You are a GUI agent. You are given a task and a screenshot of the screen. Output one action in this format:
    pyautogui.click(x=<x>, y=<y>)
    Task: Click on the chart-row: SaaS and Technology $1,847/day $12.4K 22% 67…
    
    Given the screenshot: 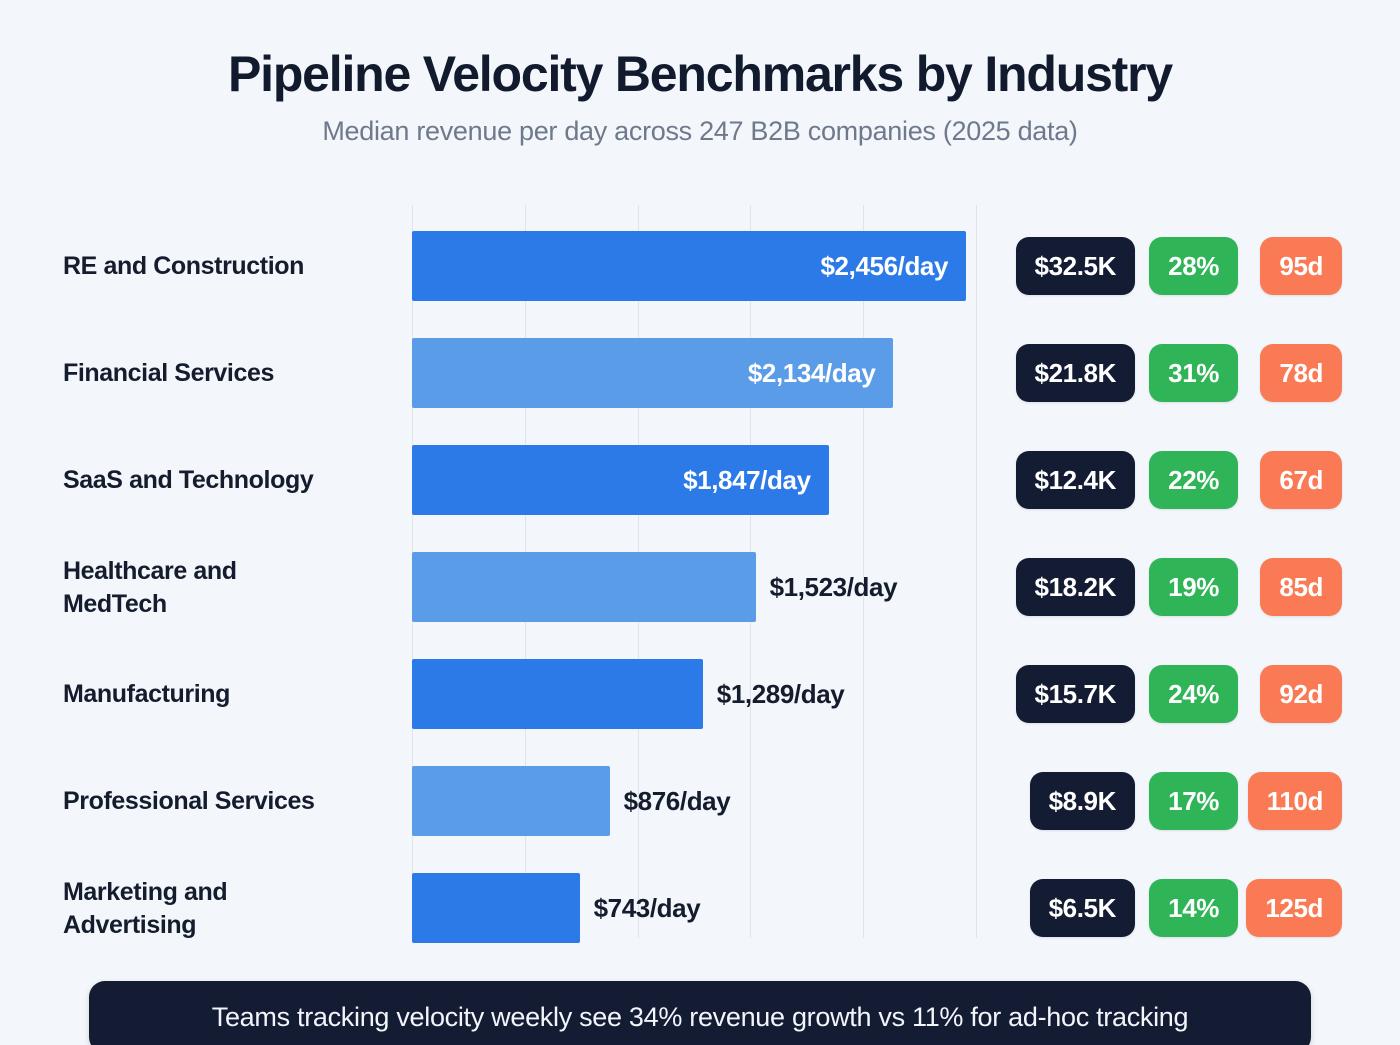 What is the action you would take?
    pyautogui.click(x=700, y=480)
    